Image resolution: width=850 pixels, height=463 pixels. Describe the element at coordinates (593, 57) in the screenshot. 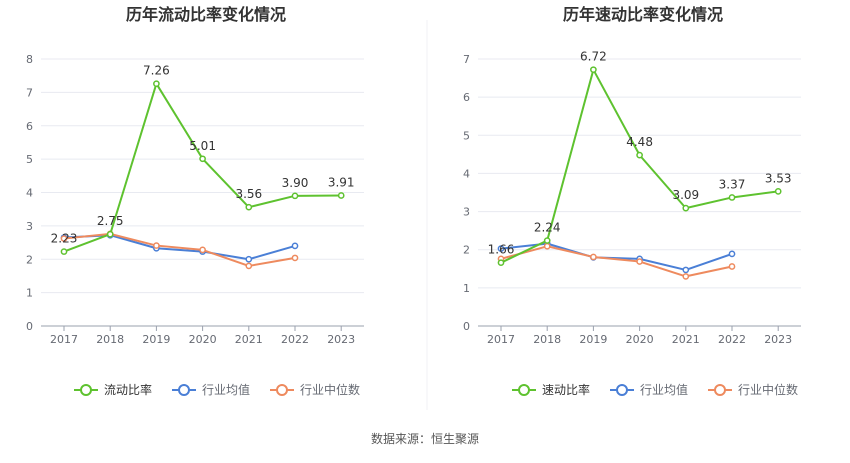

I see `data-label: 6.72` at that location.